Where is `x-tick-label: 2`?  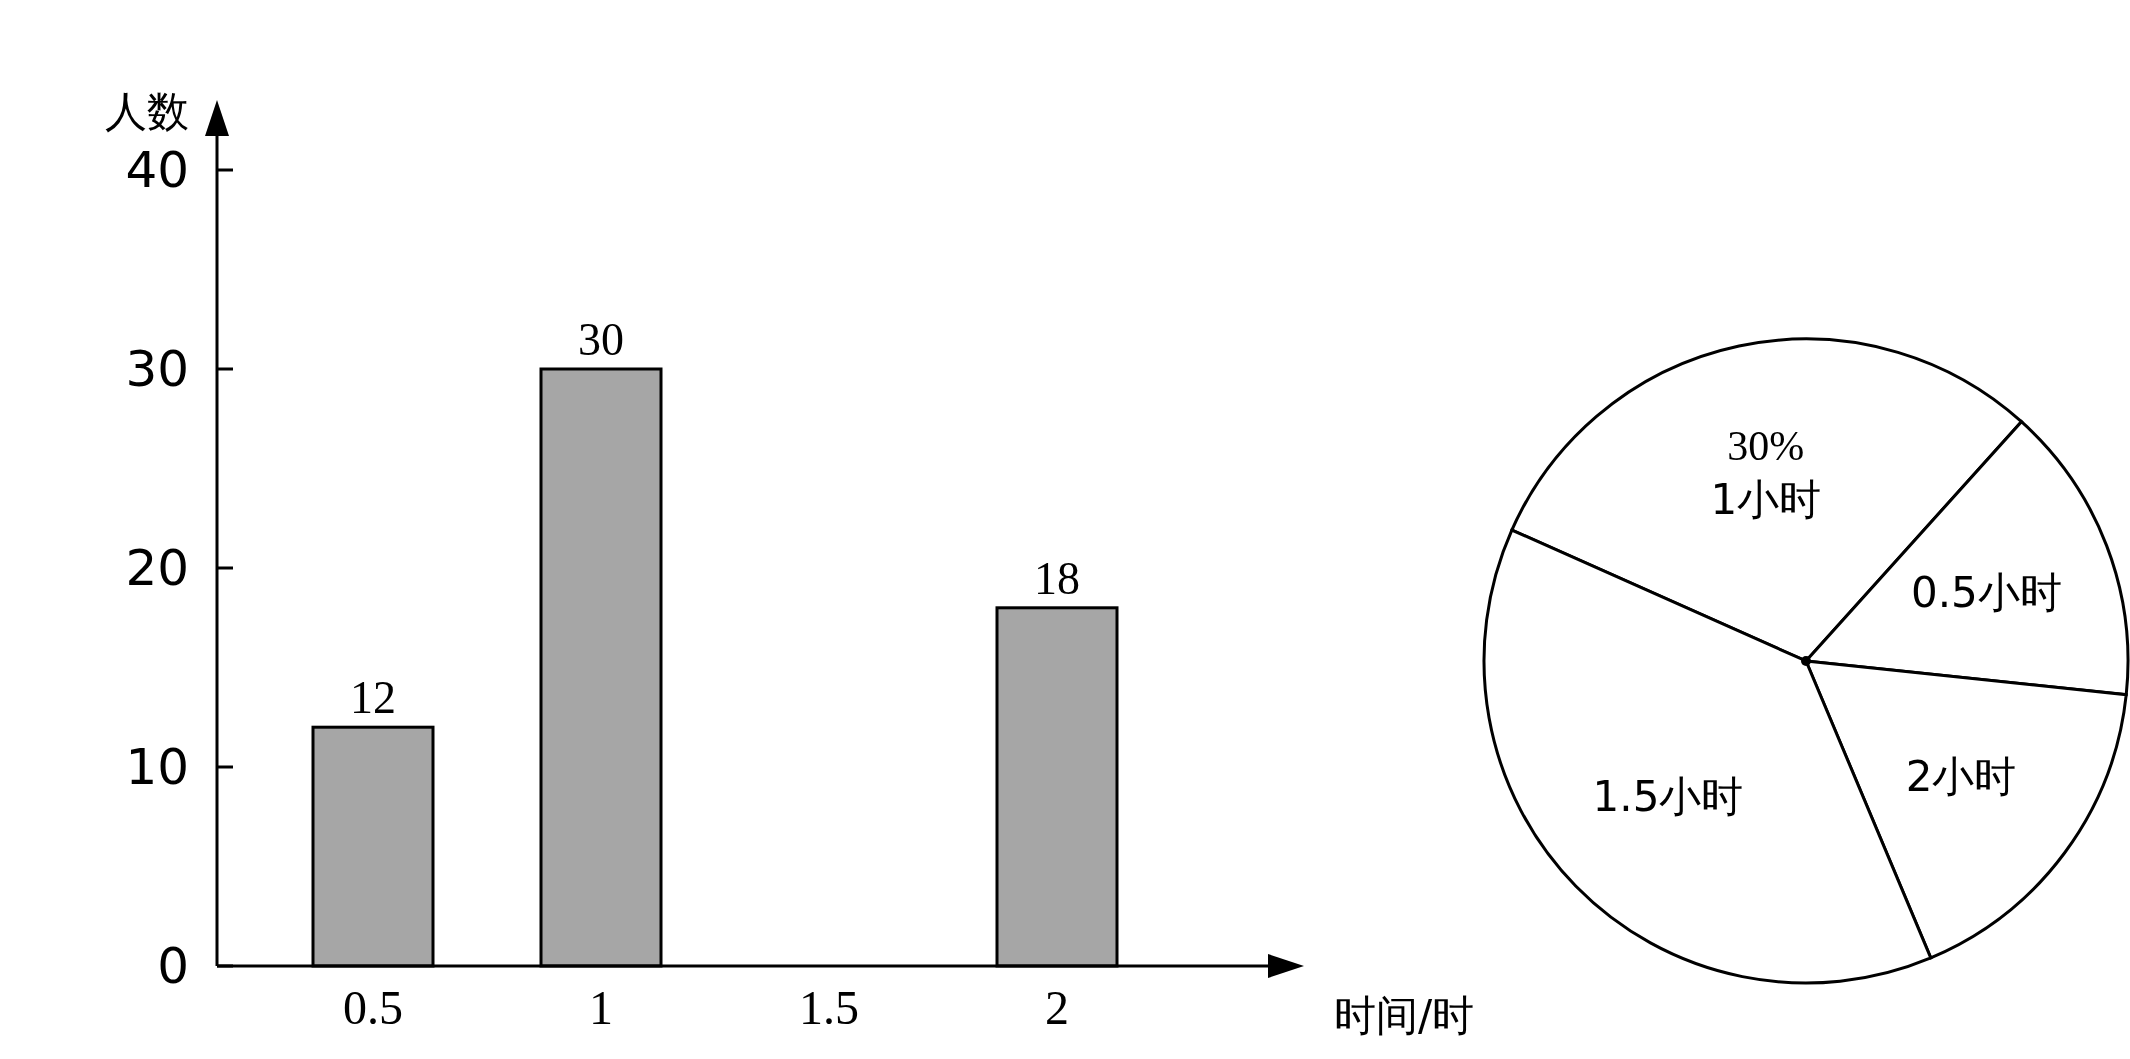 x-tick-label: 2 is located at coordinates (1057, 1007).